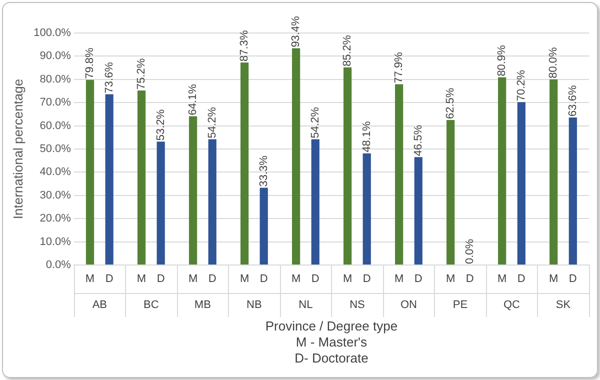  Describe the element at coordinates (296, 279) in the screenshot. I see `series-label: M` at that location.